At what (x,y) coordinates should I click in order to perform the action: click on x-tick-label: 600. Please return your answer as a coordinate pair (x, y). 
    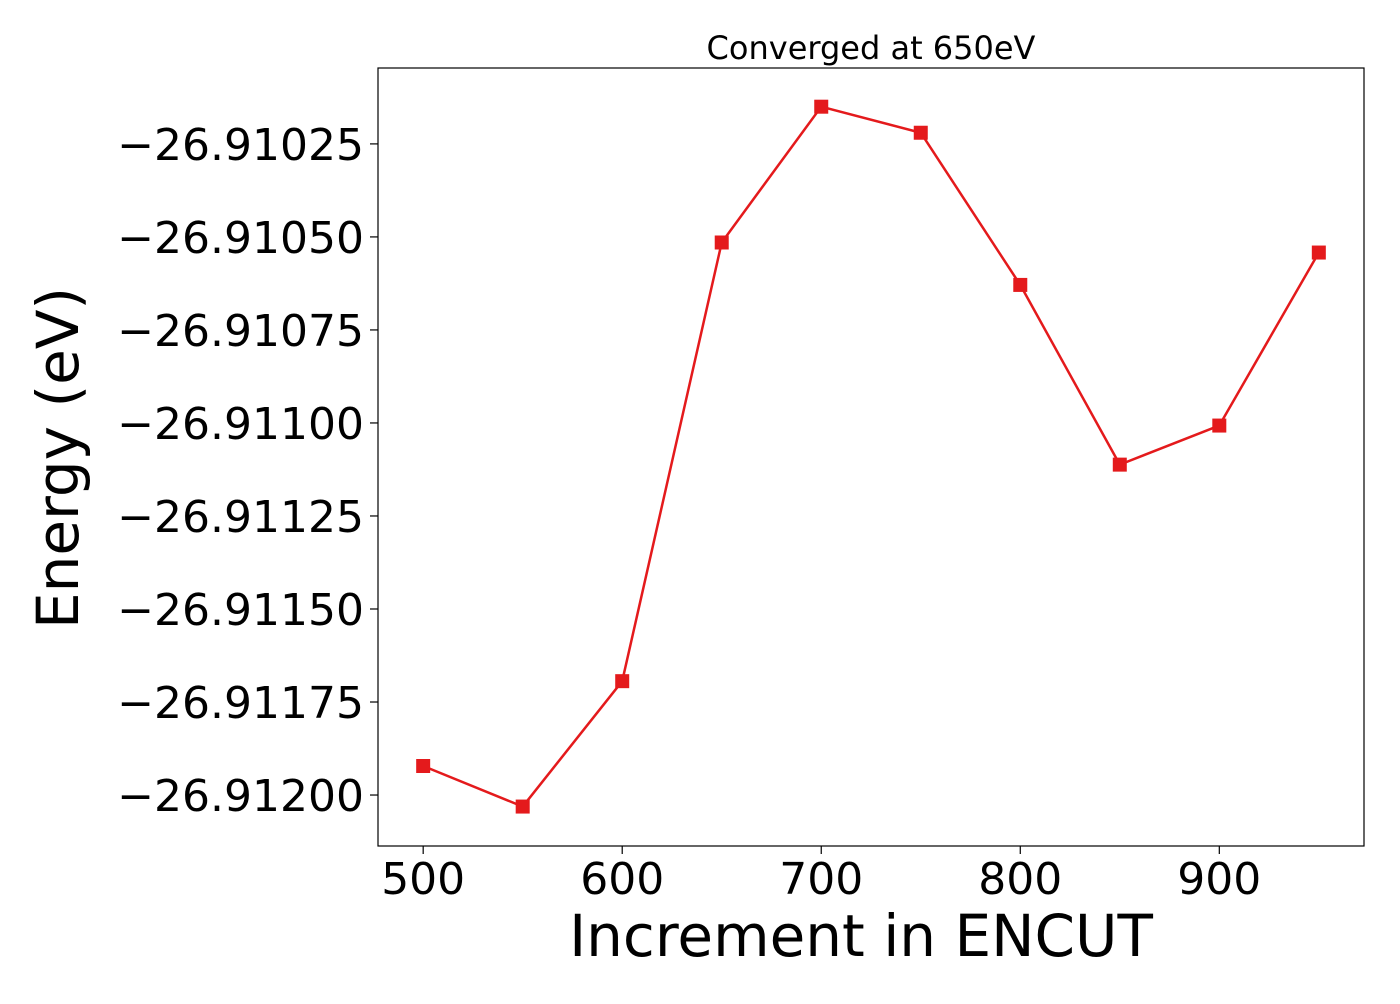
    Looking at the image, I should click on (622, 879).